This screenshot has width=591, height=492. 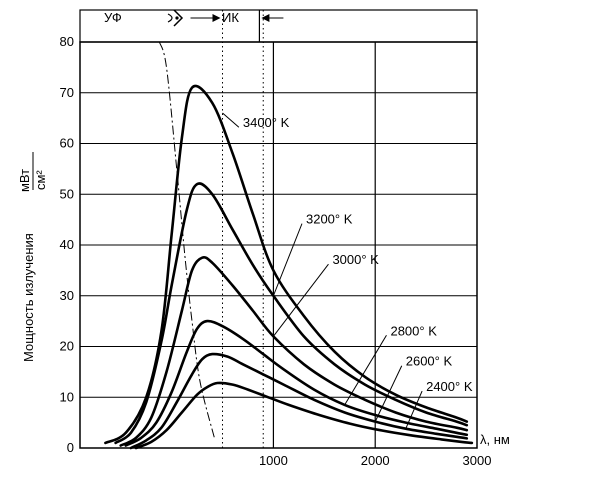 What do you see at coordinates (67, 244) in the screenshot?
I see `y-tick-label: 40` at bounding box center [67, 244].